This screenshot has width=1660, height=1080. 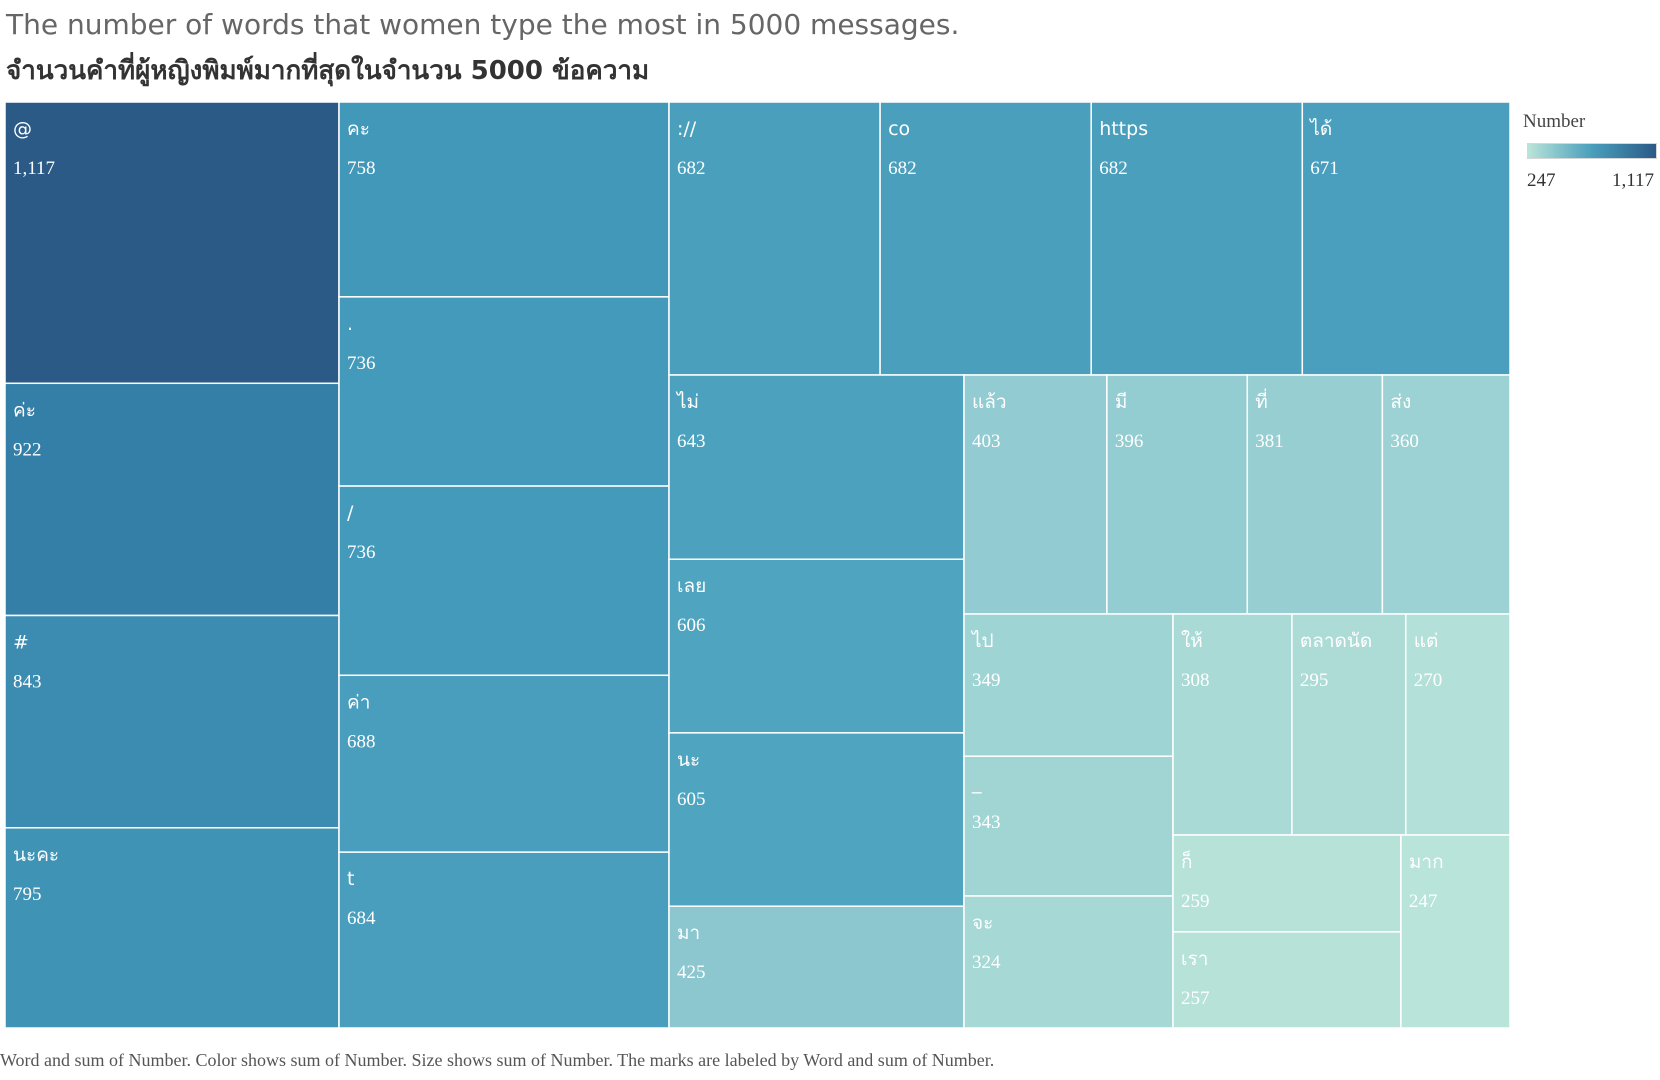 I want to click on cell-value-label: 643, so click(x=691, y=441).